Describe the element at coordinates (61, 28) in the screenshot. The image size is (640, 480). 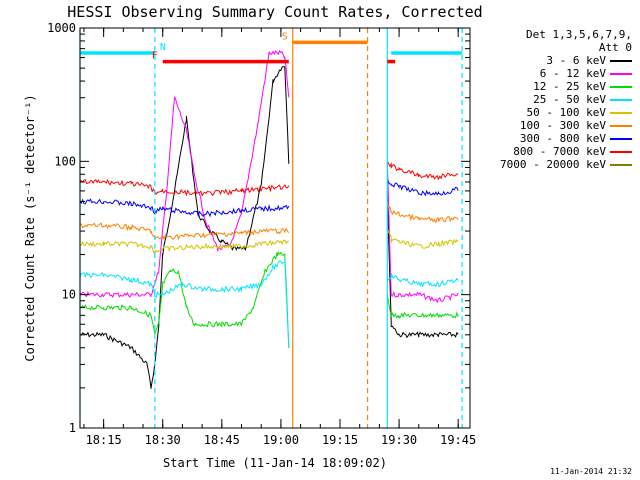
I see `y-tick-label: 1000` at that location.